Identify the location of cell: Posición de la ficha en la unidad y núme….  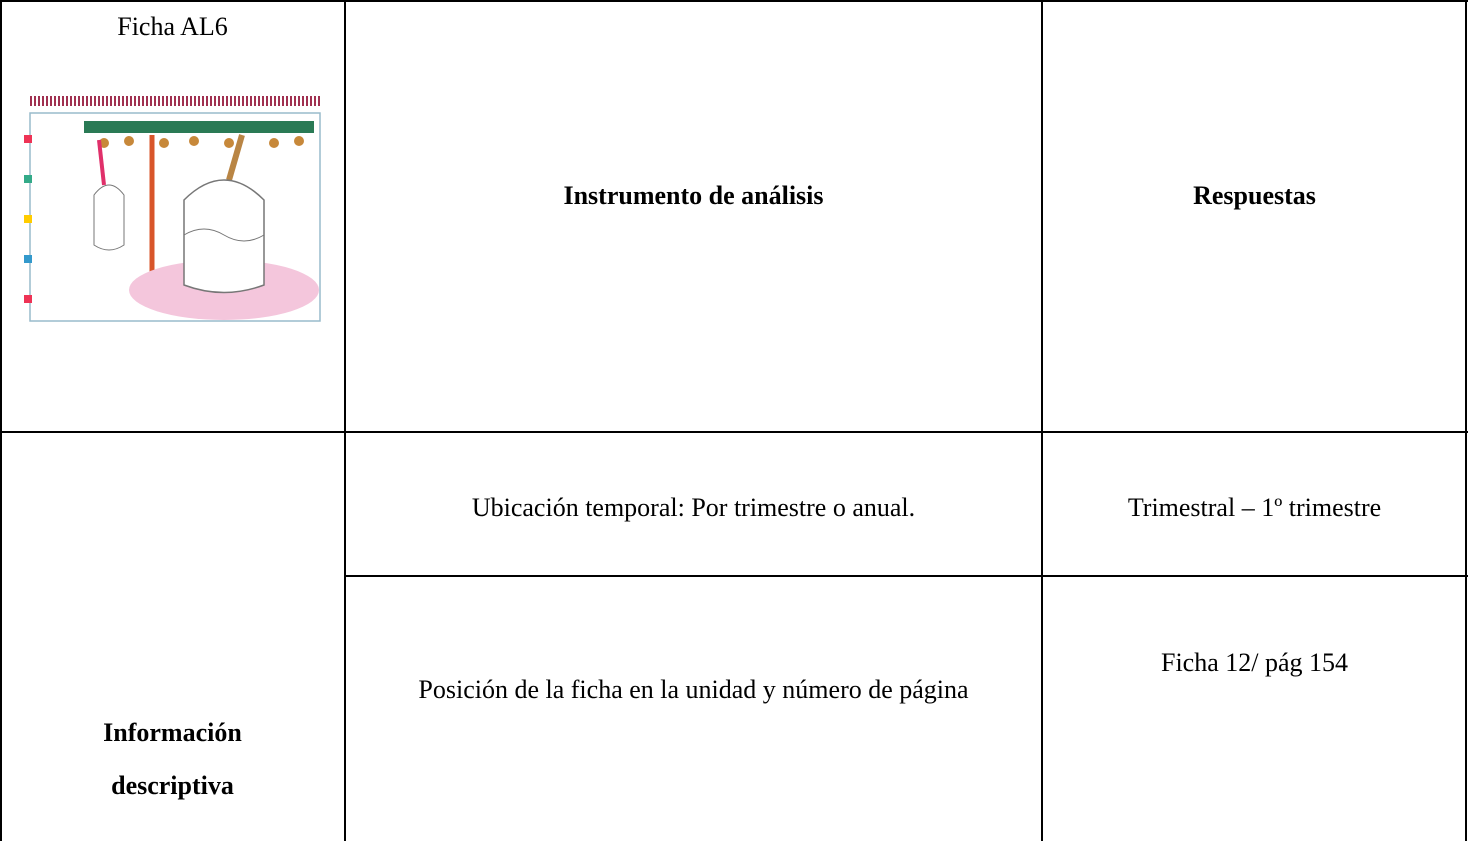
(693, 689).